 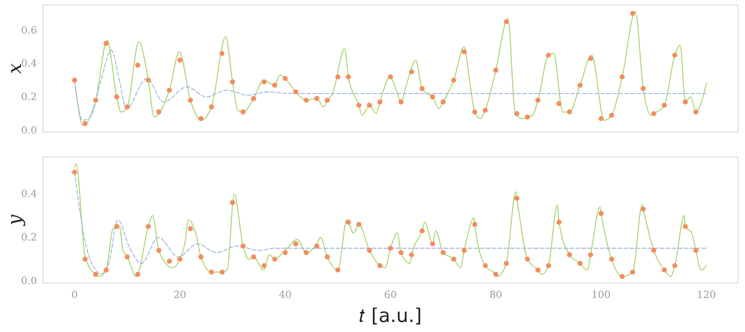 I want to click on y-tick-label: 0.0, so click(x=29, y=131).